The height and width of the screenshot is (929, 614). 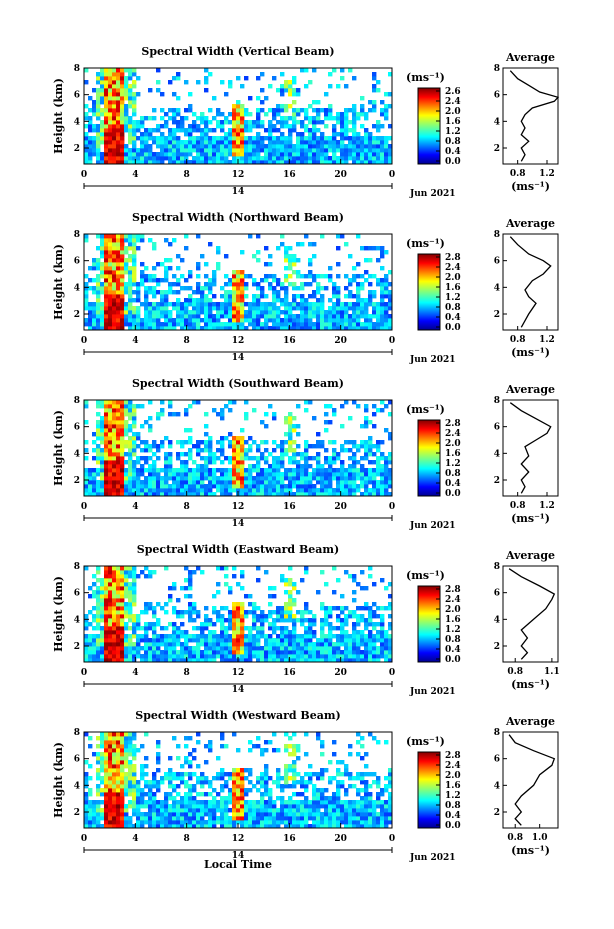 What do you see at coordinates (453, 630) in the screenshot?
I see `colorbar-tick-label: 1.2` at bounding box center [453, 630].